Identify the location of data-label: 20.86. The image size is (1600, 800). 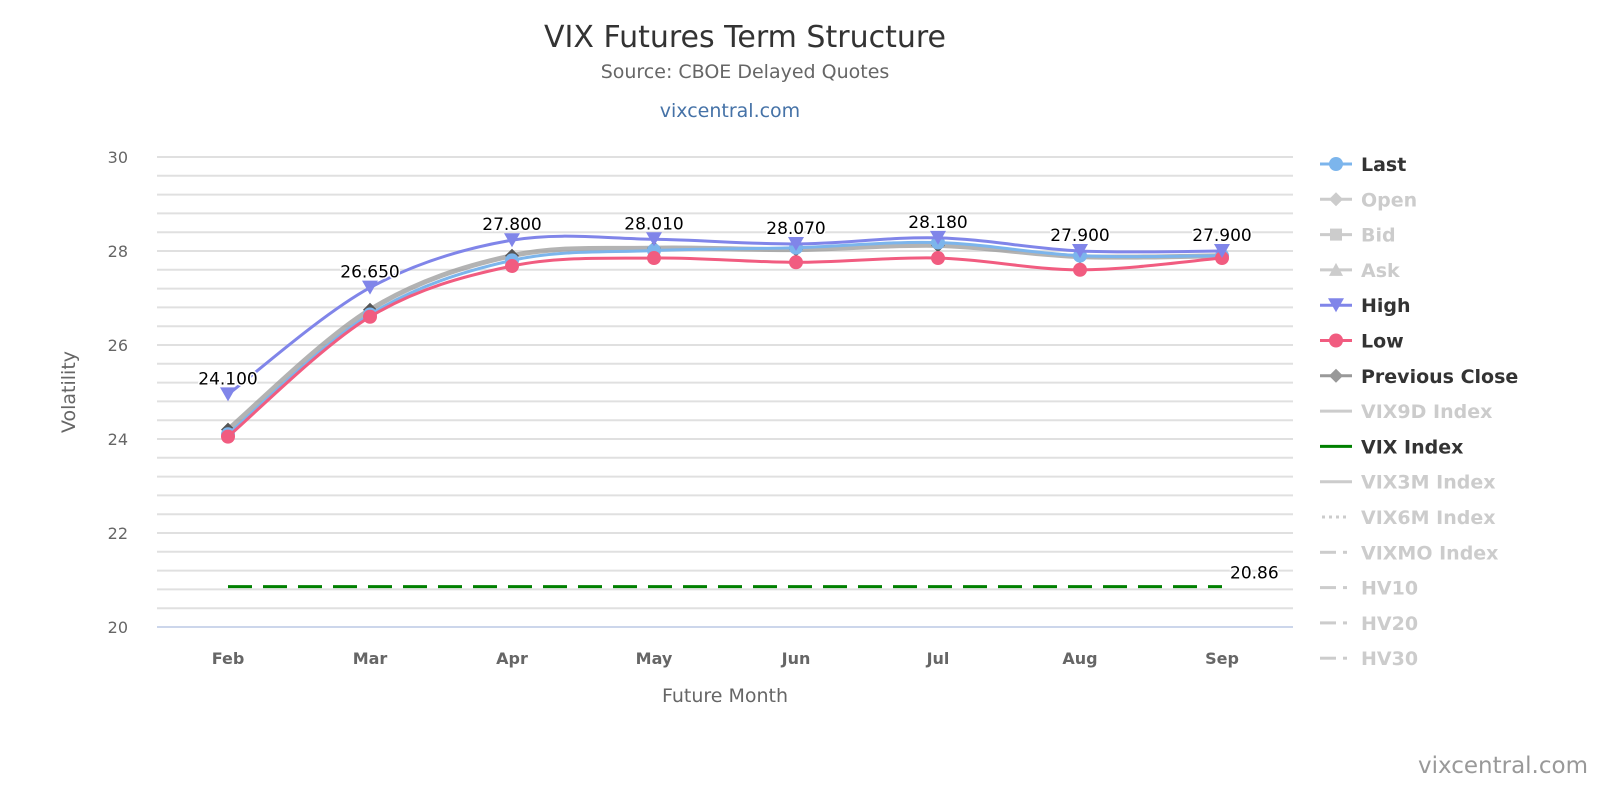
(1254, 574).